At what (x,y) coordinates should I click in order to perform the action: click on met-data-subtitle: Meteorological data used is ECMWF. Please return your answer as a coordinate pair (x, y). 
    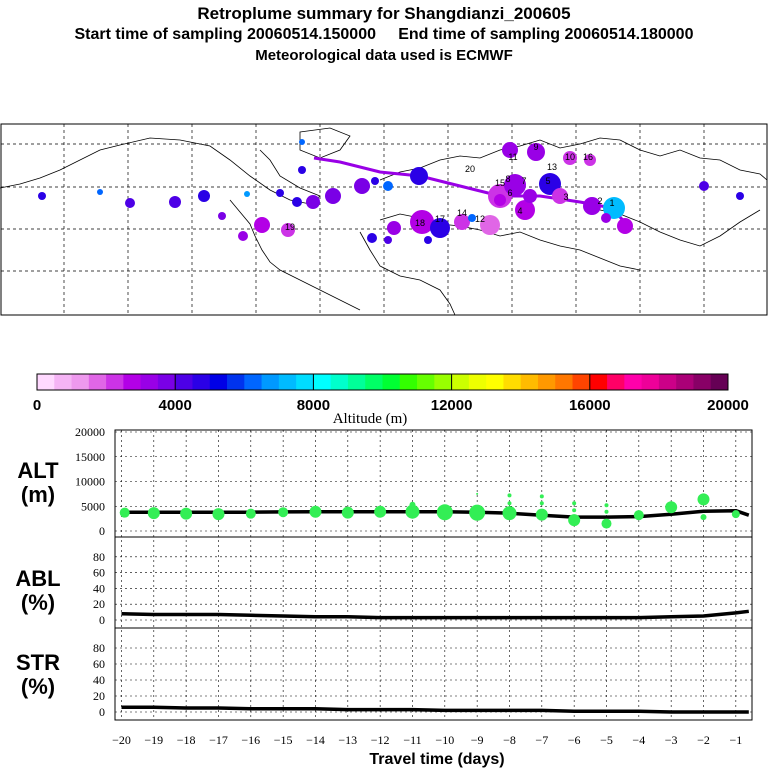
    Looking at the image, I should click on (384, 55).